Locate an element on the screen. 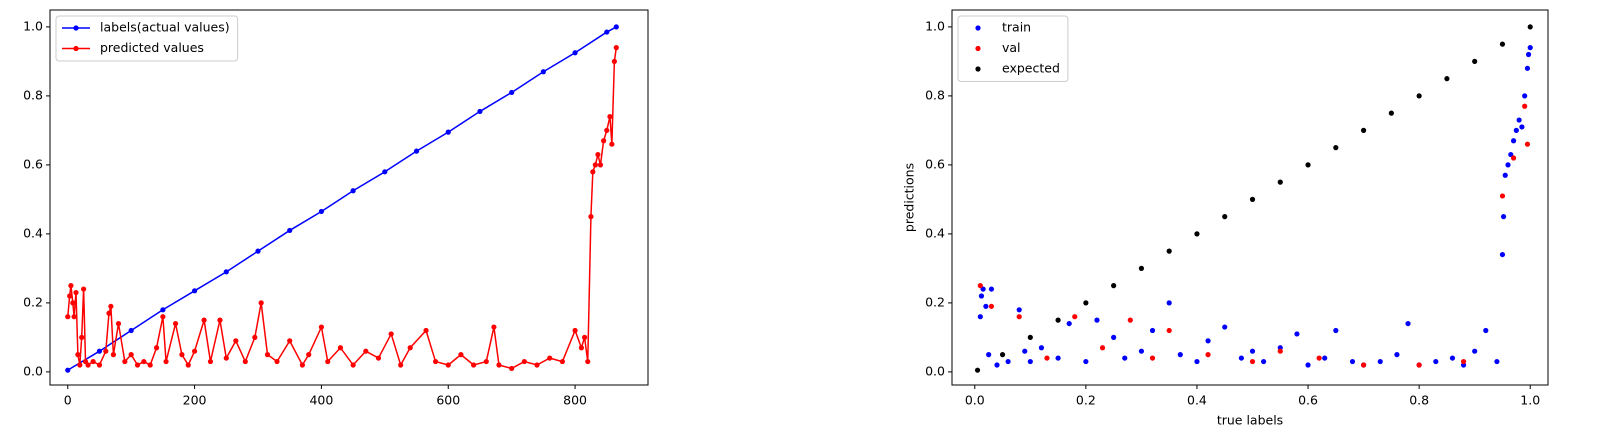 This screenshot has width=1601, height=448. x-tick-label: 1.0 is located at coordinates (1530, 400).